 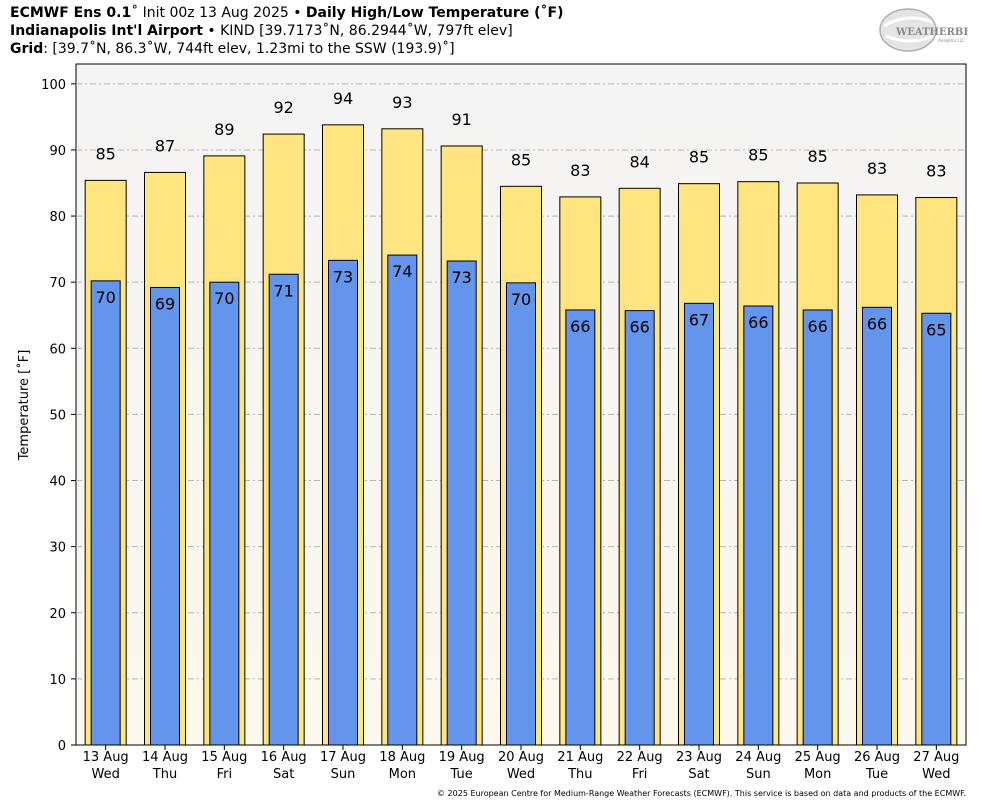 I want to click on y-tick-label: 100, so click(x=53, y=85).